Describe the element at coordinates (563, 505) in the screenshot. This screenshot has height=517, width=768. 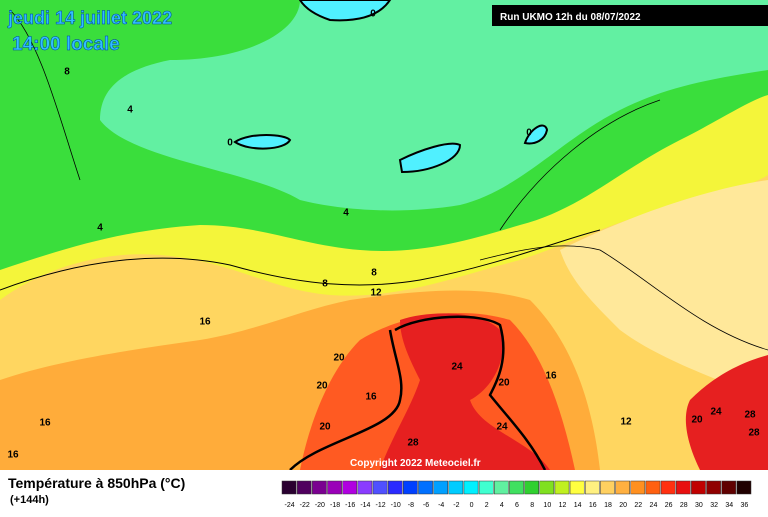
I see `scale-label: 12` at that location.